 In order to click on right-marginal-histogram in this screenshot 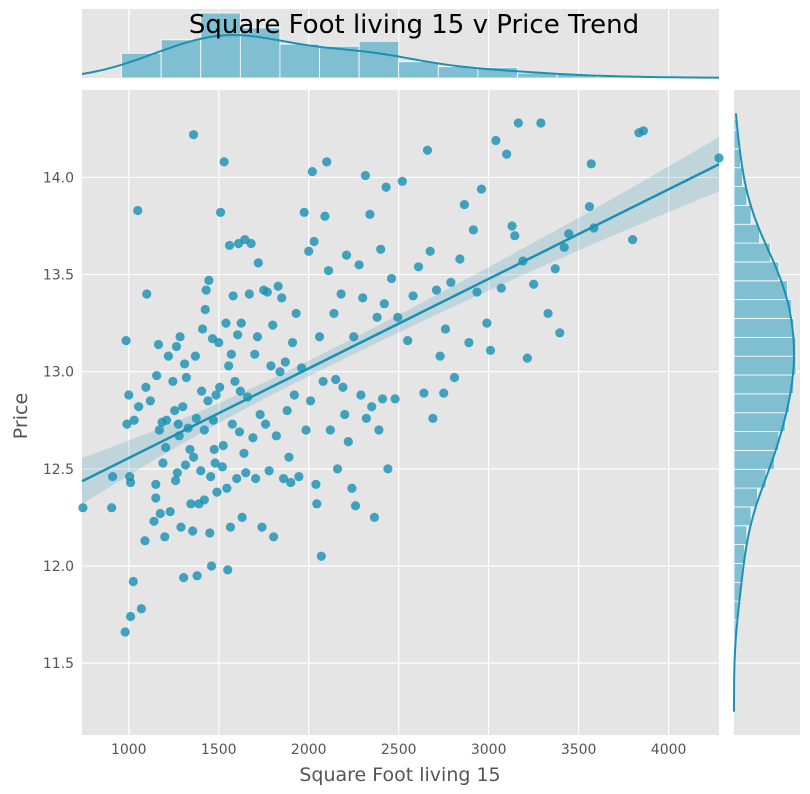, I will do `click(765, 379)`.